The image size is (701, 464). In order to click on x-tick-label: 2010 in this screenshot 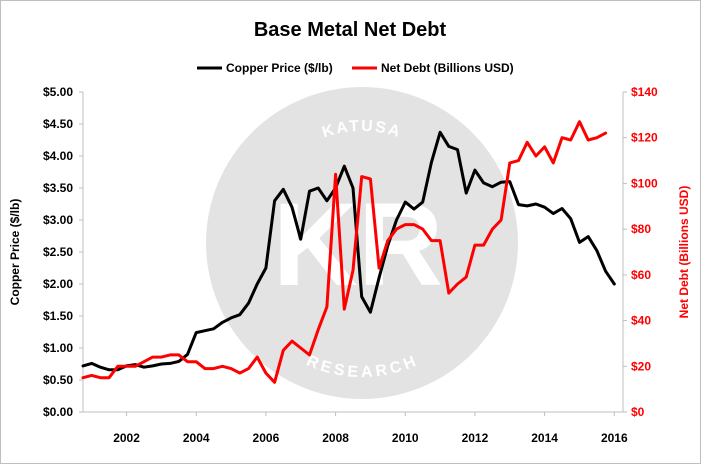, I will do `click(405, 438)`.